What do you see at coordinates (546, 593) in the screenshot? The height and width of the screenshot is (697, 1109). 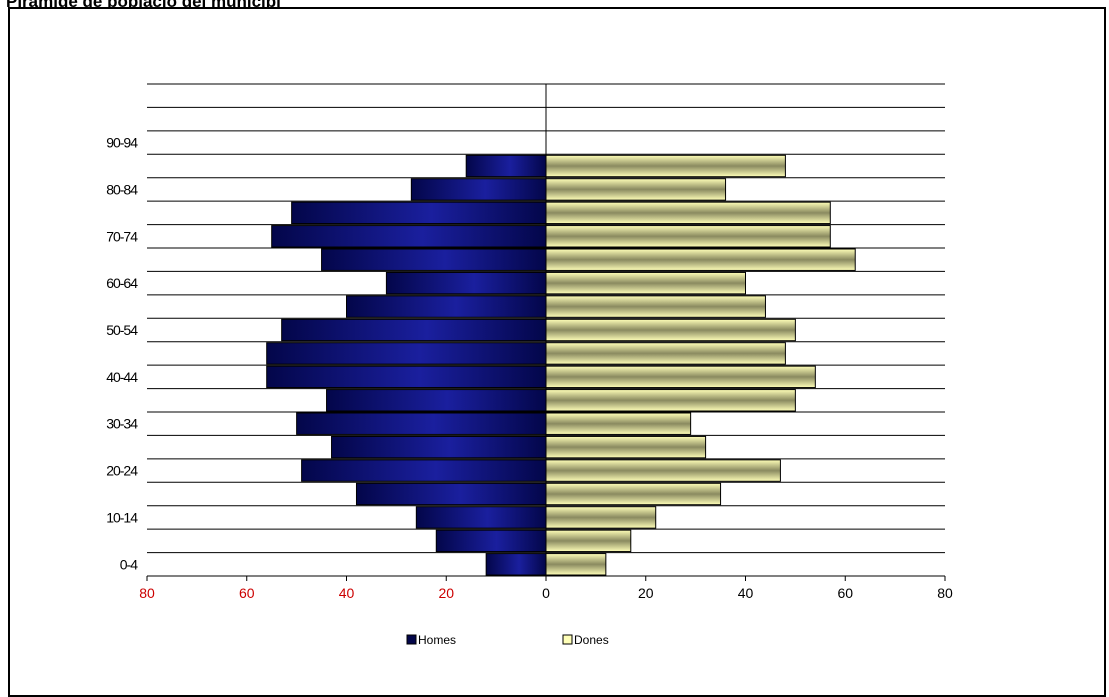 I see `x-tick-label: 0` at bounding box center [546, 593].